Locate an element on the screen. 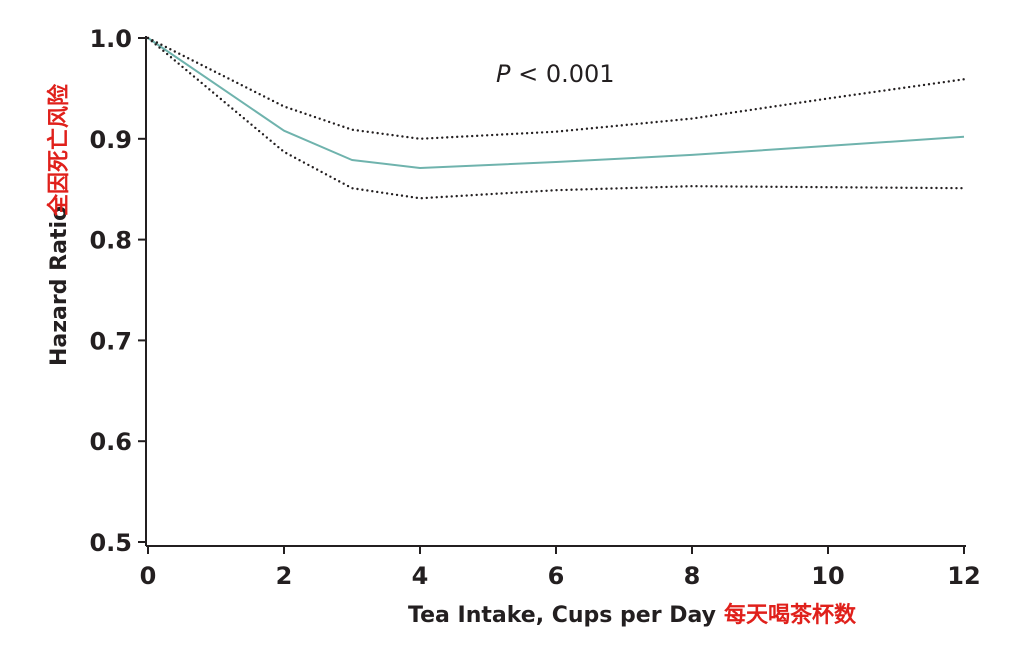 This screenshot has height=659, width=1023. x-tick-label: 4 is located at coordinates (420, 576).